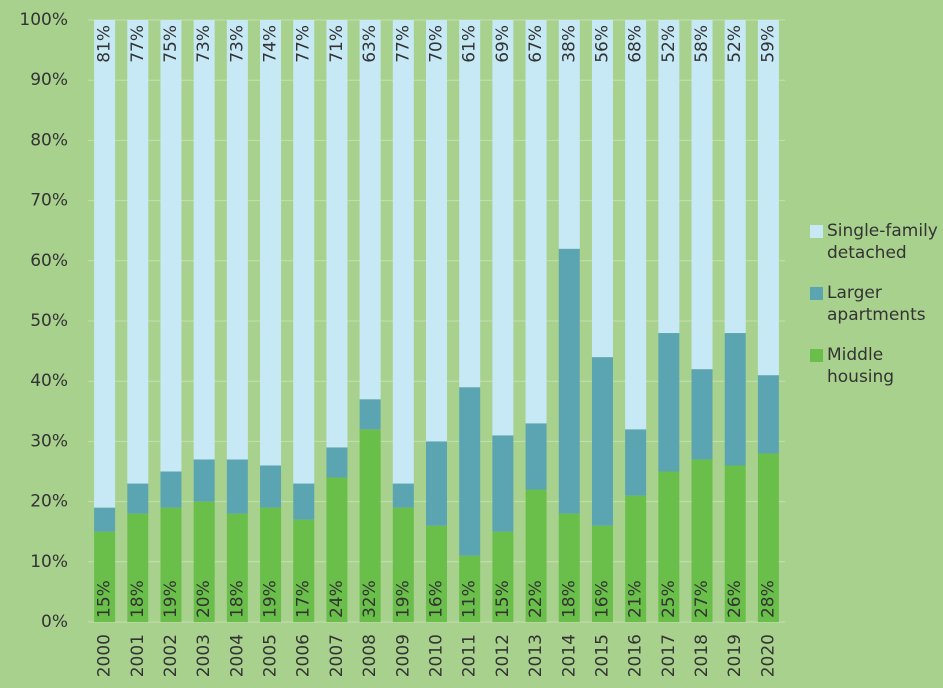 Image resolution: width=943 pixels, height=688 pixels. Describe the element at coordinates (337, 599) in the screenshot. I see `data-label: 24%` at that location.